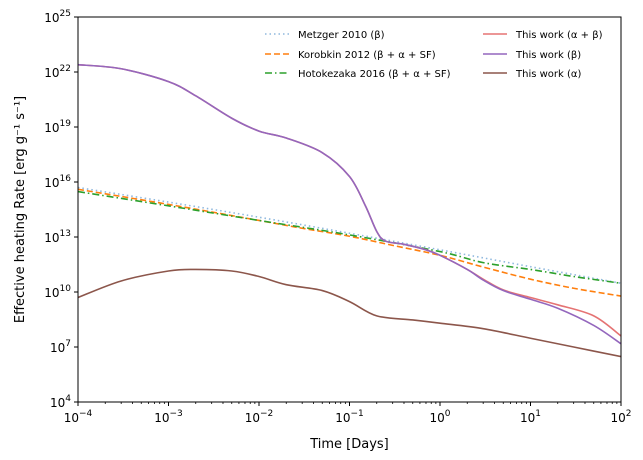  Describe the element at coordinates (367, 55) in the screenshot. I see `legend-label: Korobkin 2012 (β + α + SF)` at that location.